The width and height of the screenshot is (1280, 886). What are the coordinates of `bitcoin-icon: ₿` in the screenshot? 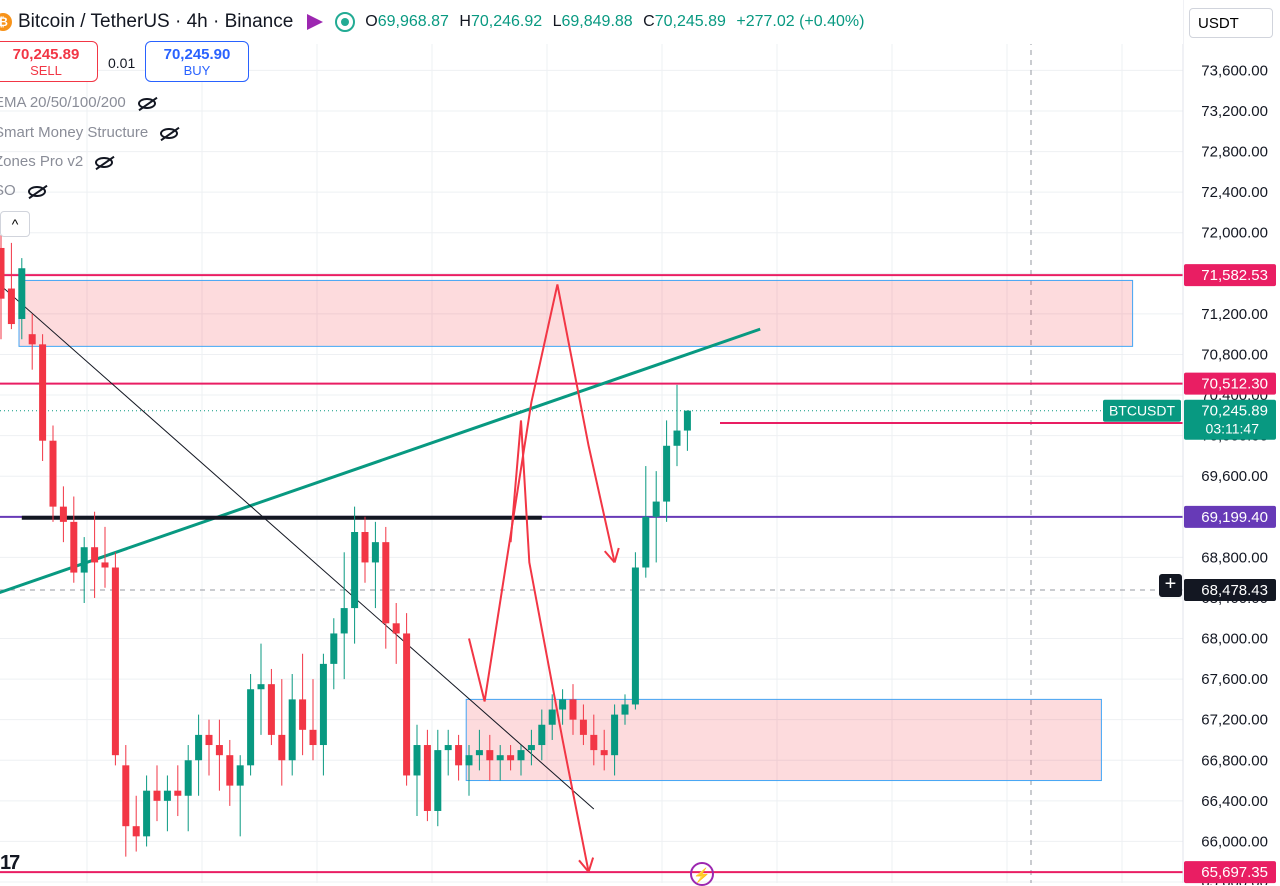 It's located at (6, 22).